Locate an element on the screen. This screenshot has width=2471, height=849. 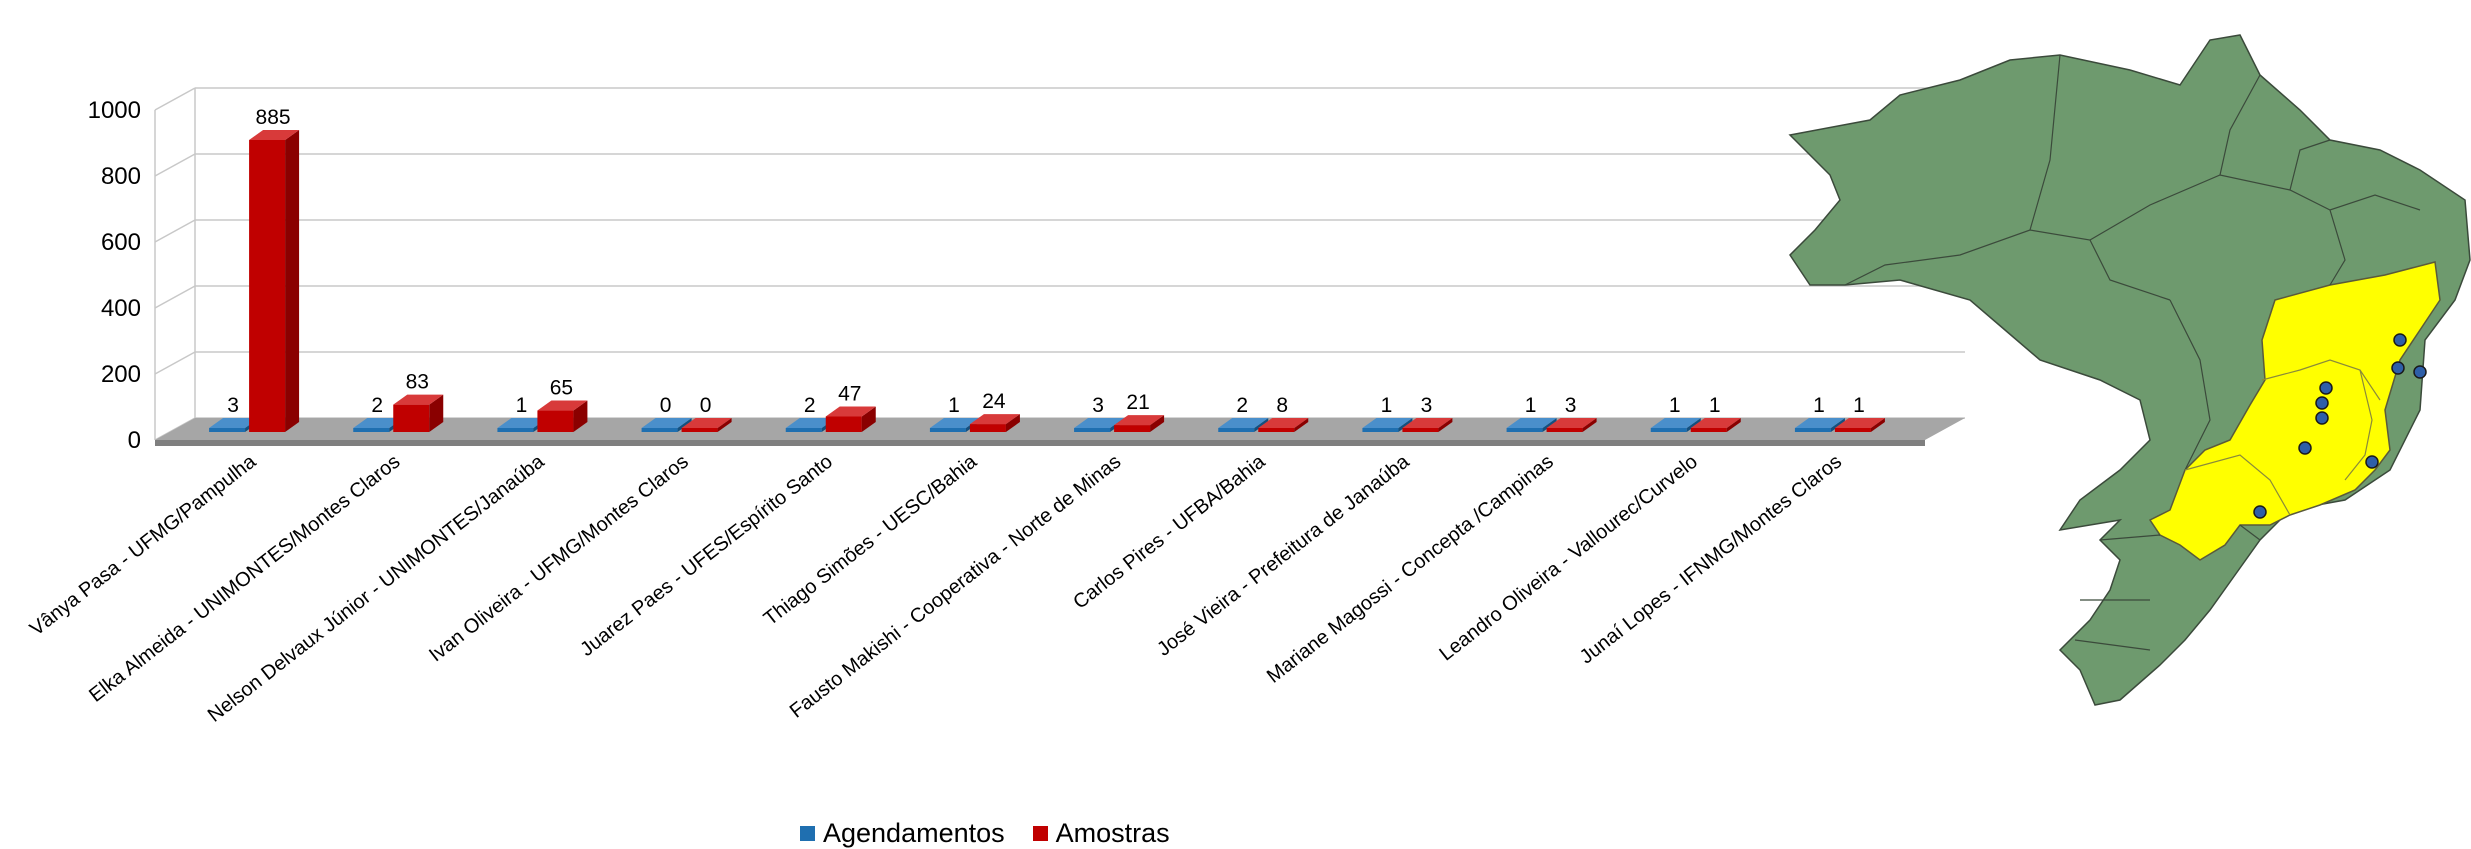
chart-floor is located at coordinates (1060, 429).